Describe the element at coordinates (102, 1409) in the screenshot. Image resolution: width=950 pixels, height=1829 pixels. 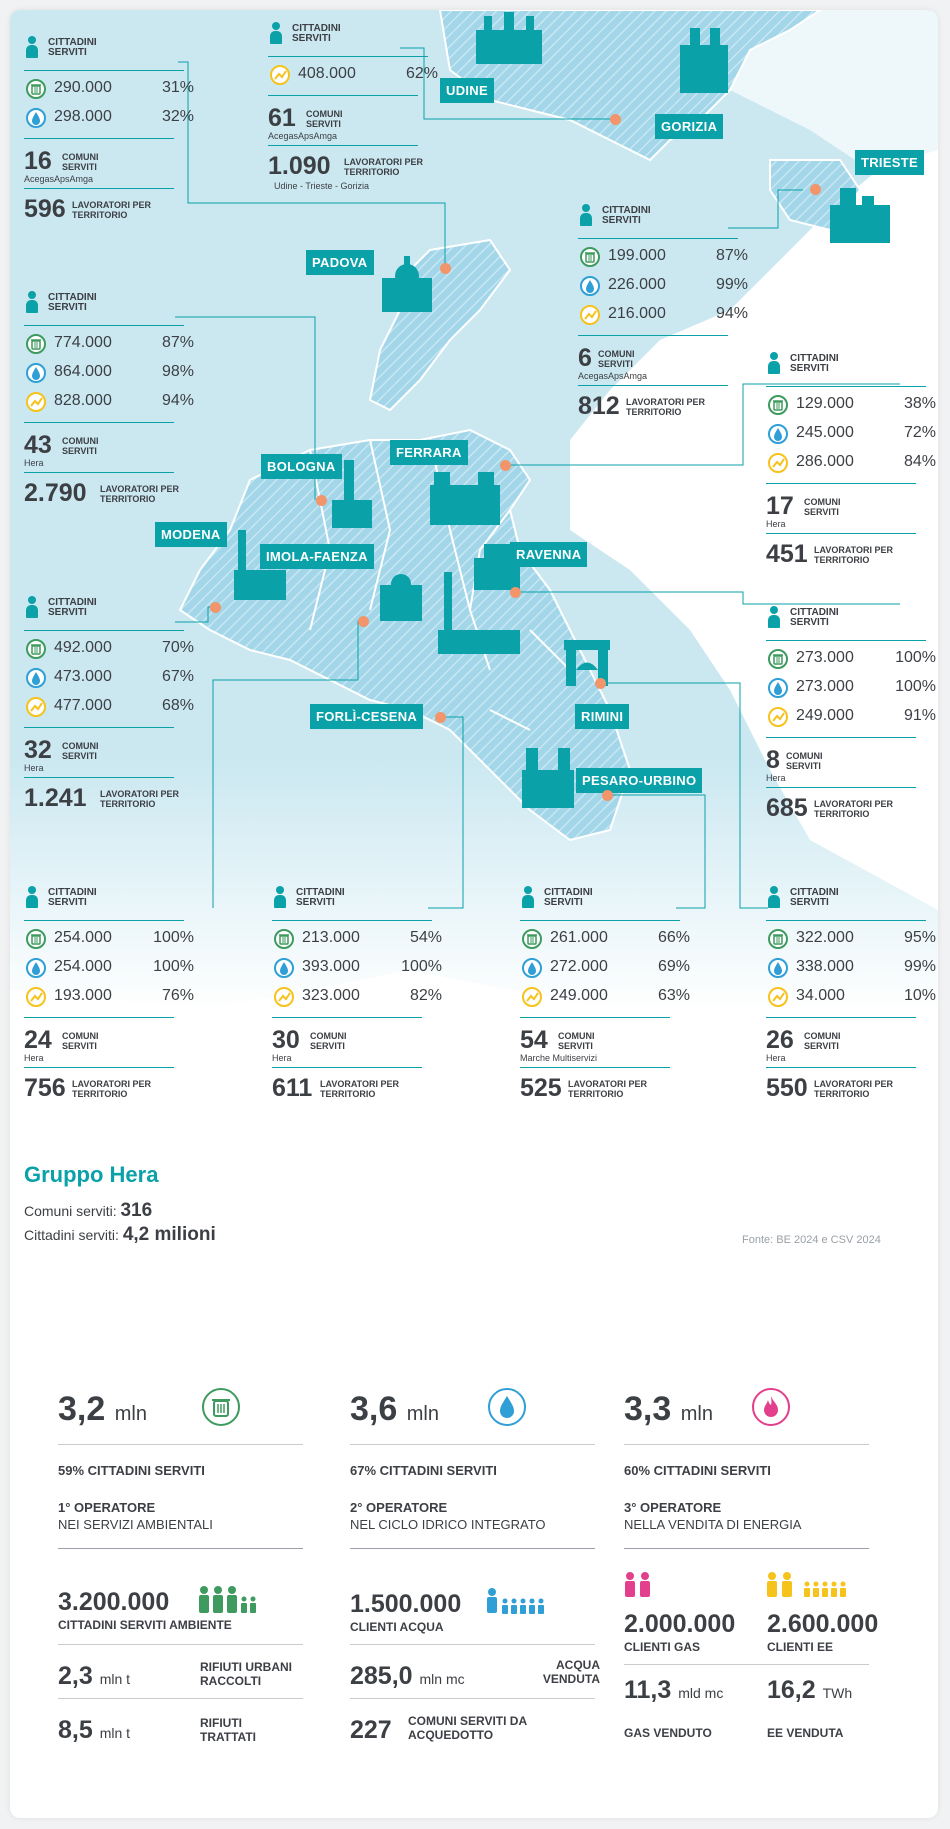
I see `kpi-ambiente-big: 3,2 mln` at that location.